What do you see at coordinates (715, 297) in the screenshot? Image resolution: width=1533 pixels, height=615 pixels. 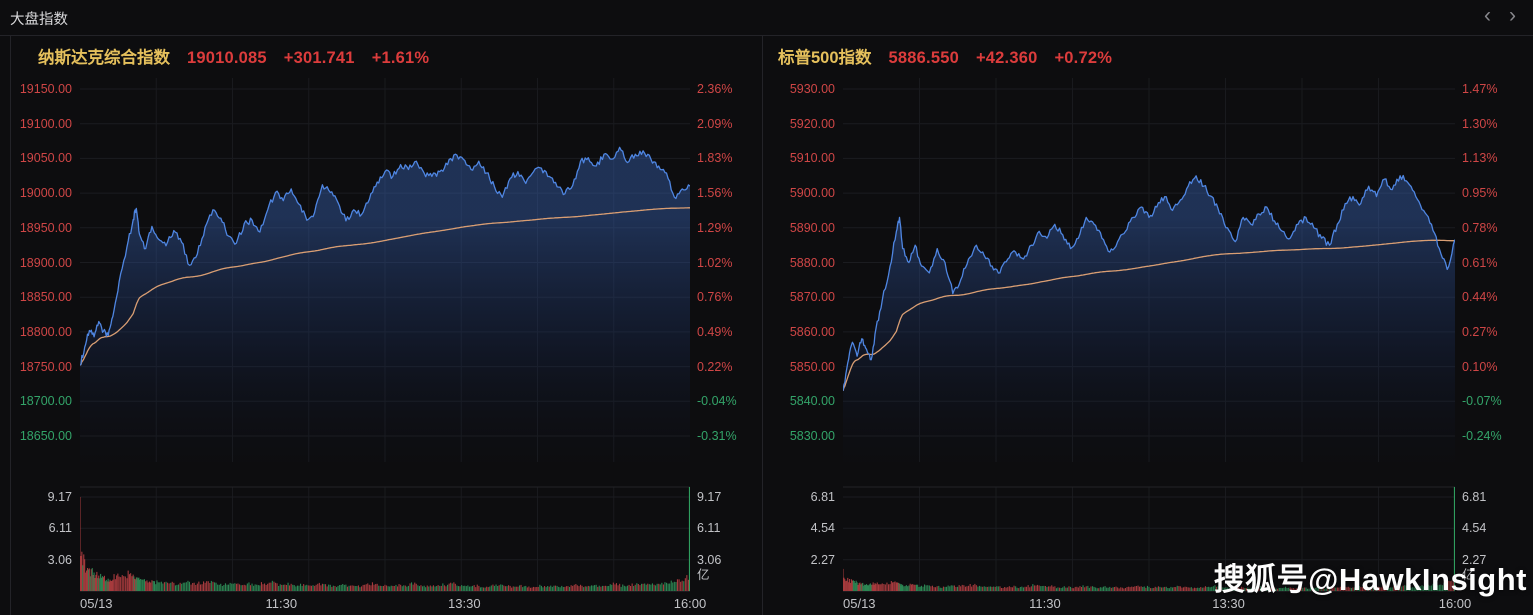 I see `percent-axis-label: 0.76%` at bounding box center [715, 297].